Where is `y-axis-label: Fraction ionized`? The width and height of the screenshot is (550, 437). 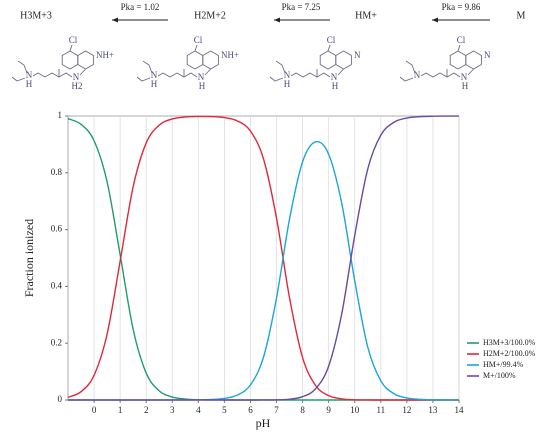
y-axis-label: Fraction ionized is located at coordinates (29, 258).